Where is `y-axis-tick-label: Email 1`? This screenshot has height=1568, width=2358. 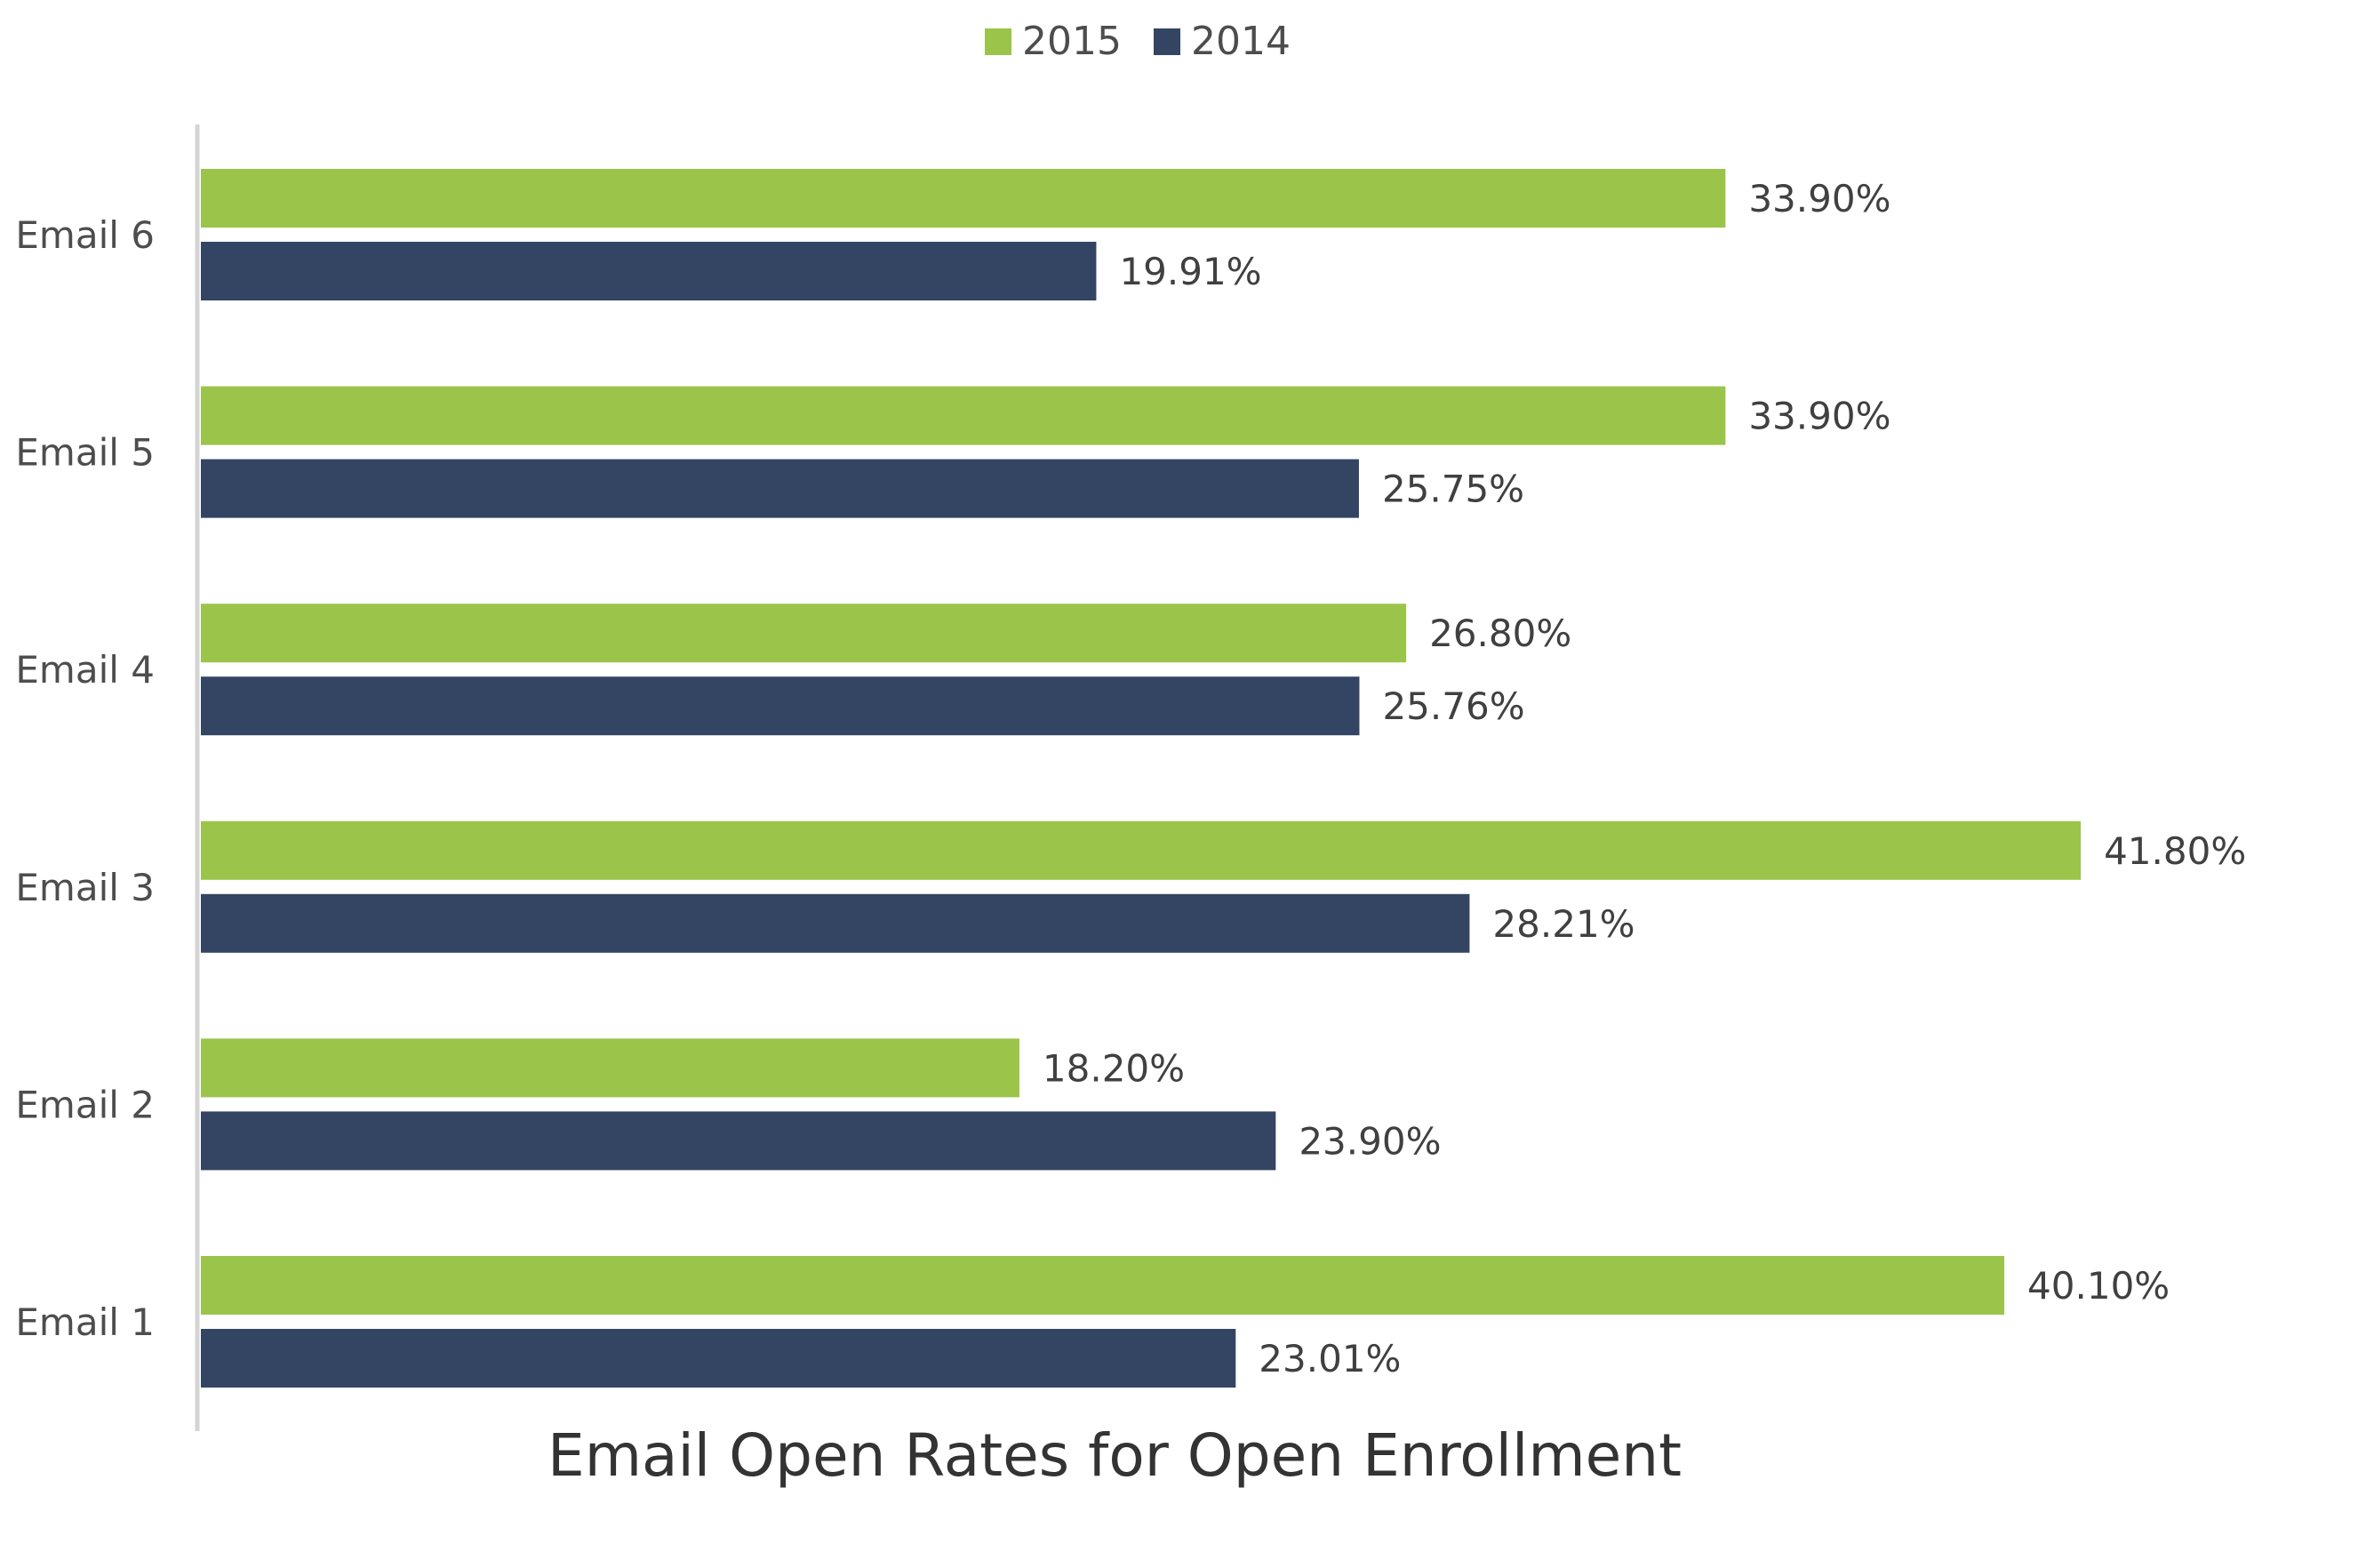
y-axis-tick-label: Email 1 is located at coordinates (85, 1322).